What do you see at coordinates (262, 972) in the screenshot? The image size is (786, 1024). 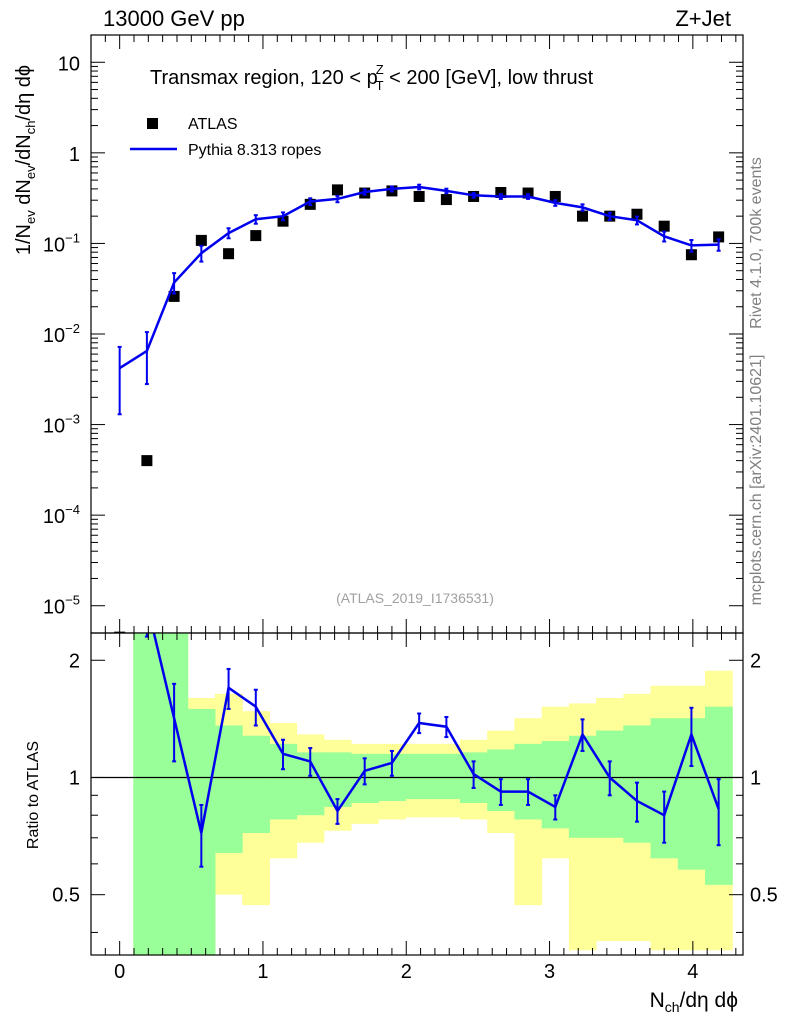 I see `x-tick-label: 1` at bounding box center [262, 972].